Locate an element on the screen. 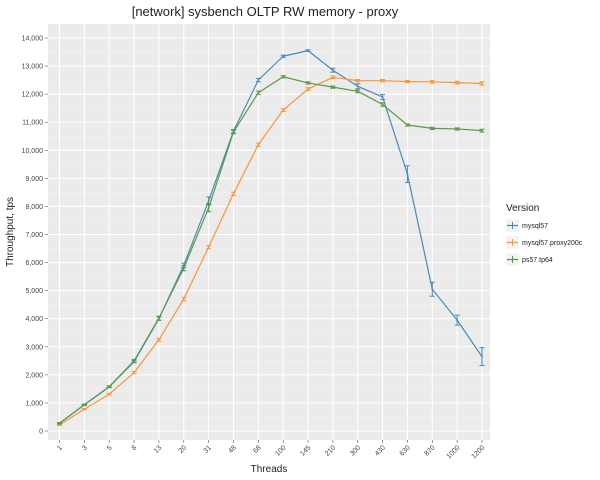 The width and height of the screenshot is (600, 480). x-tick-label: 300 is located at coordinates (355, 450).